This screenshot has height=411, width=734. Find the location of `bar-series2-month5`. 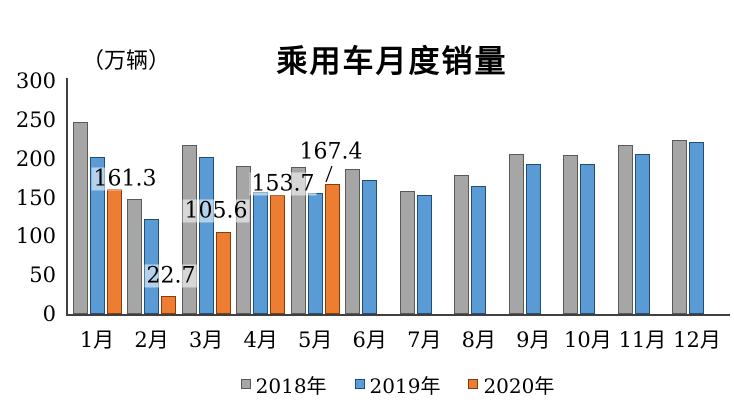

bar-series2-month5 is located at coordinates (315, 253).